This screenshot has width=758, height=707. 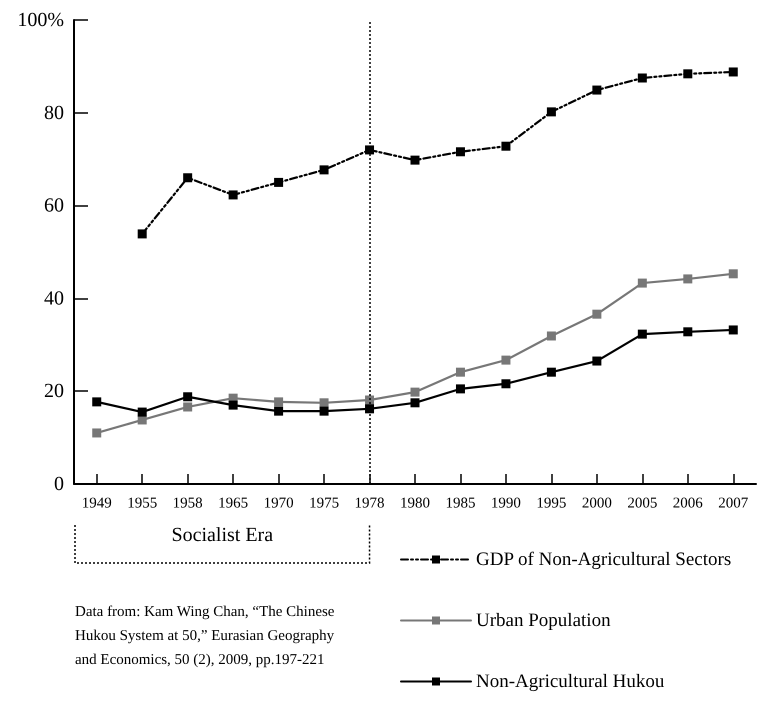 What do you see at coordinates (54, 298) in the screenshot?
I see `y-tick-label: 40` at bounding box center [54, 298].